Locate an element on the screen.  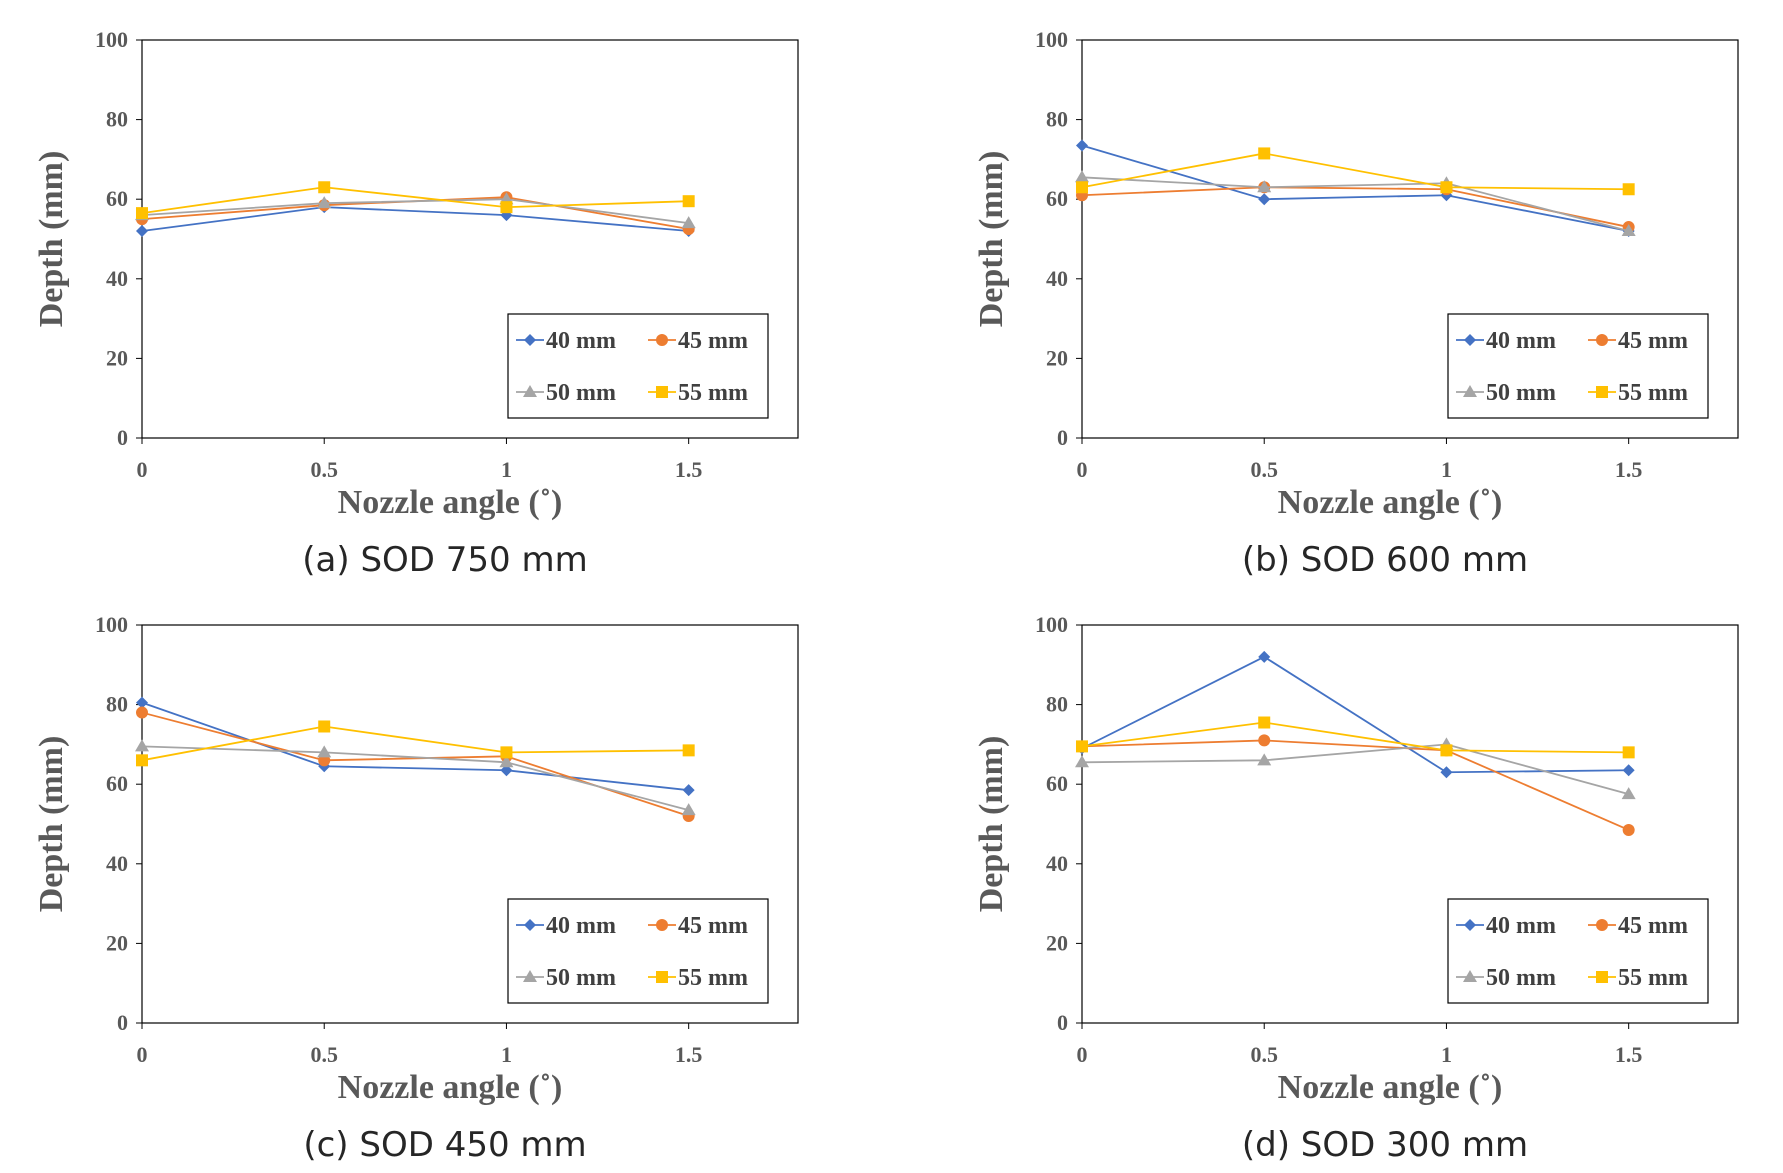
legend-item: 40 mm is located at coordinates (1506, 926).